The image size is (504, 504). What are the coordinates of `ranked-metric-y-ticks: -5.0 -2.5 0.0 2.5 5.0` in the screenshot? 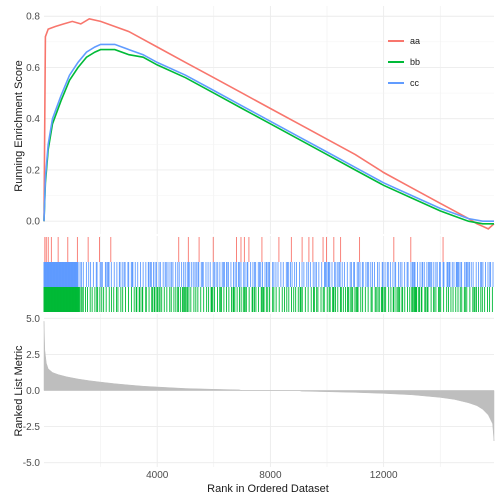 It's located at (32, 391).